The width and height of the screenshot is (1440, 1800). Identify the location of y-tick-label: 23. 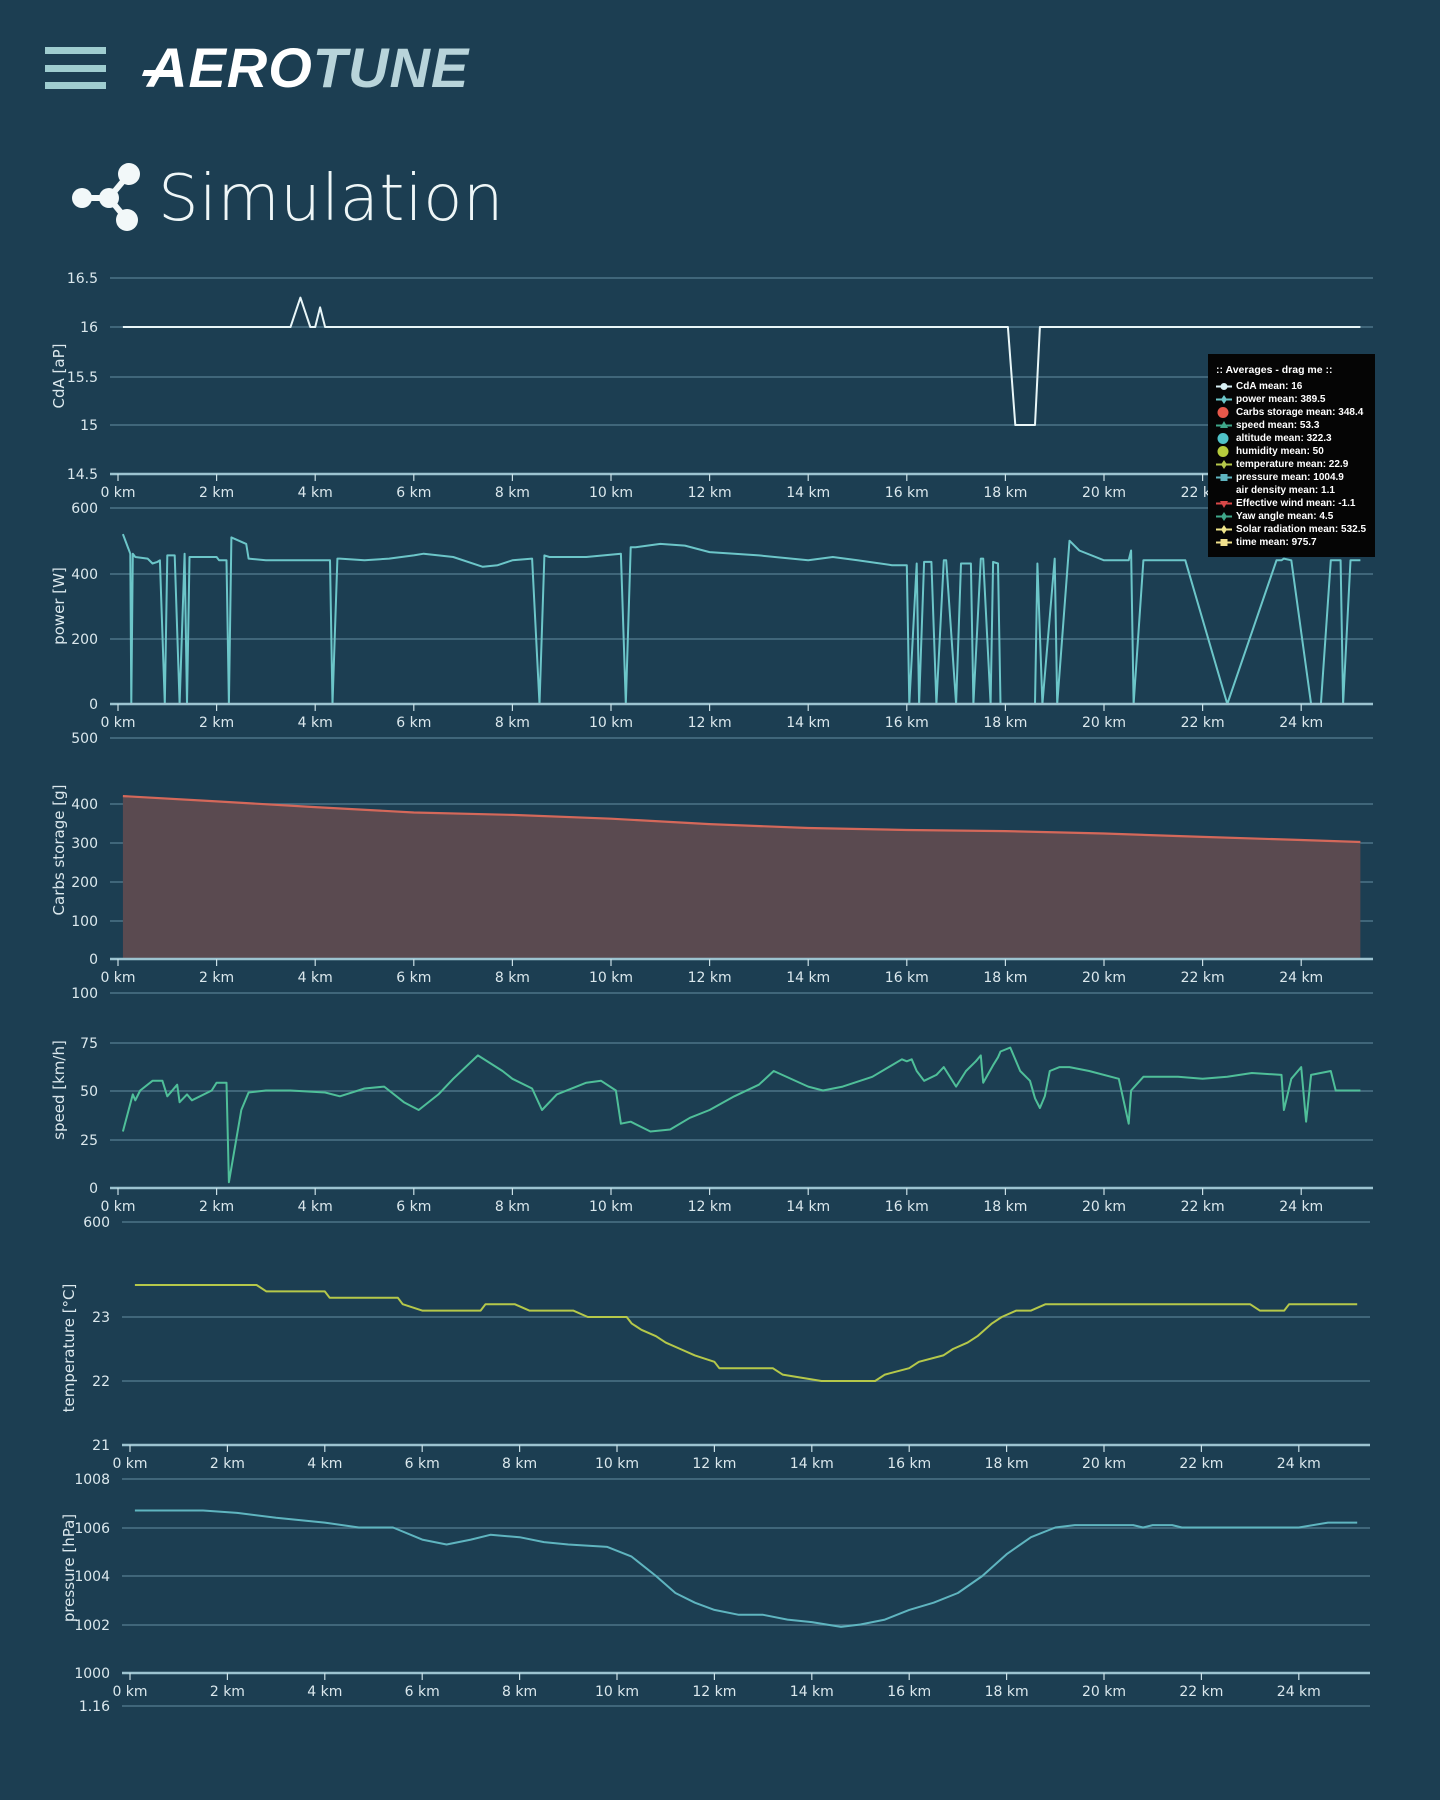
(101, 1318).